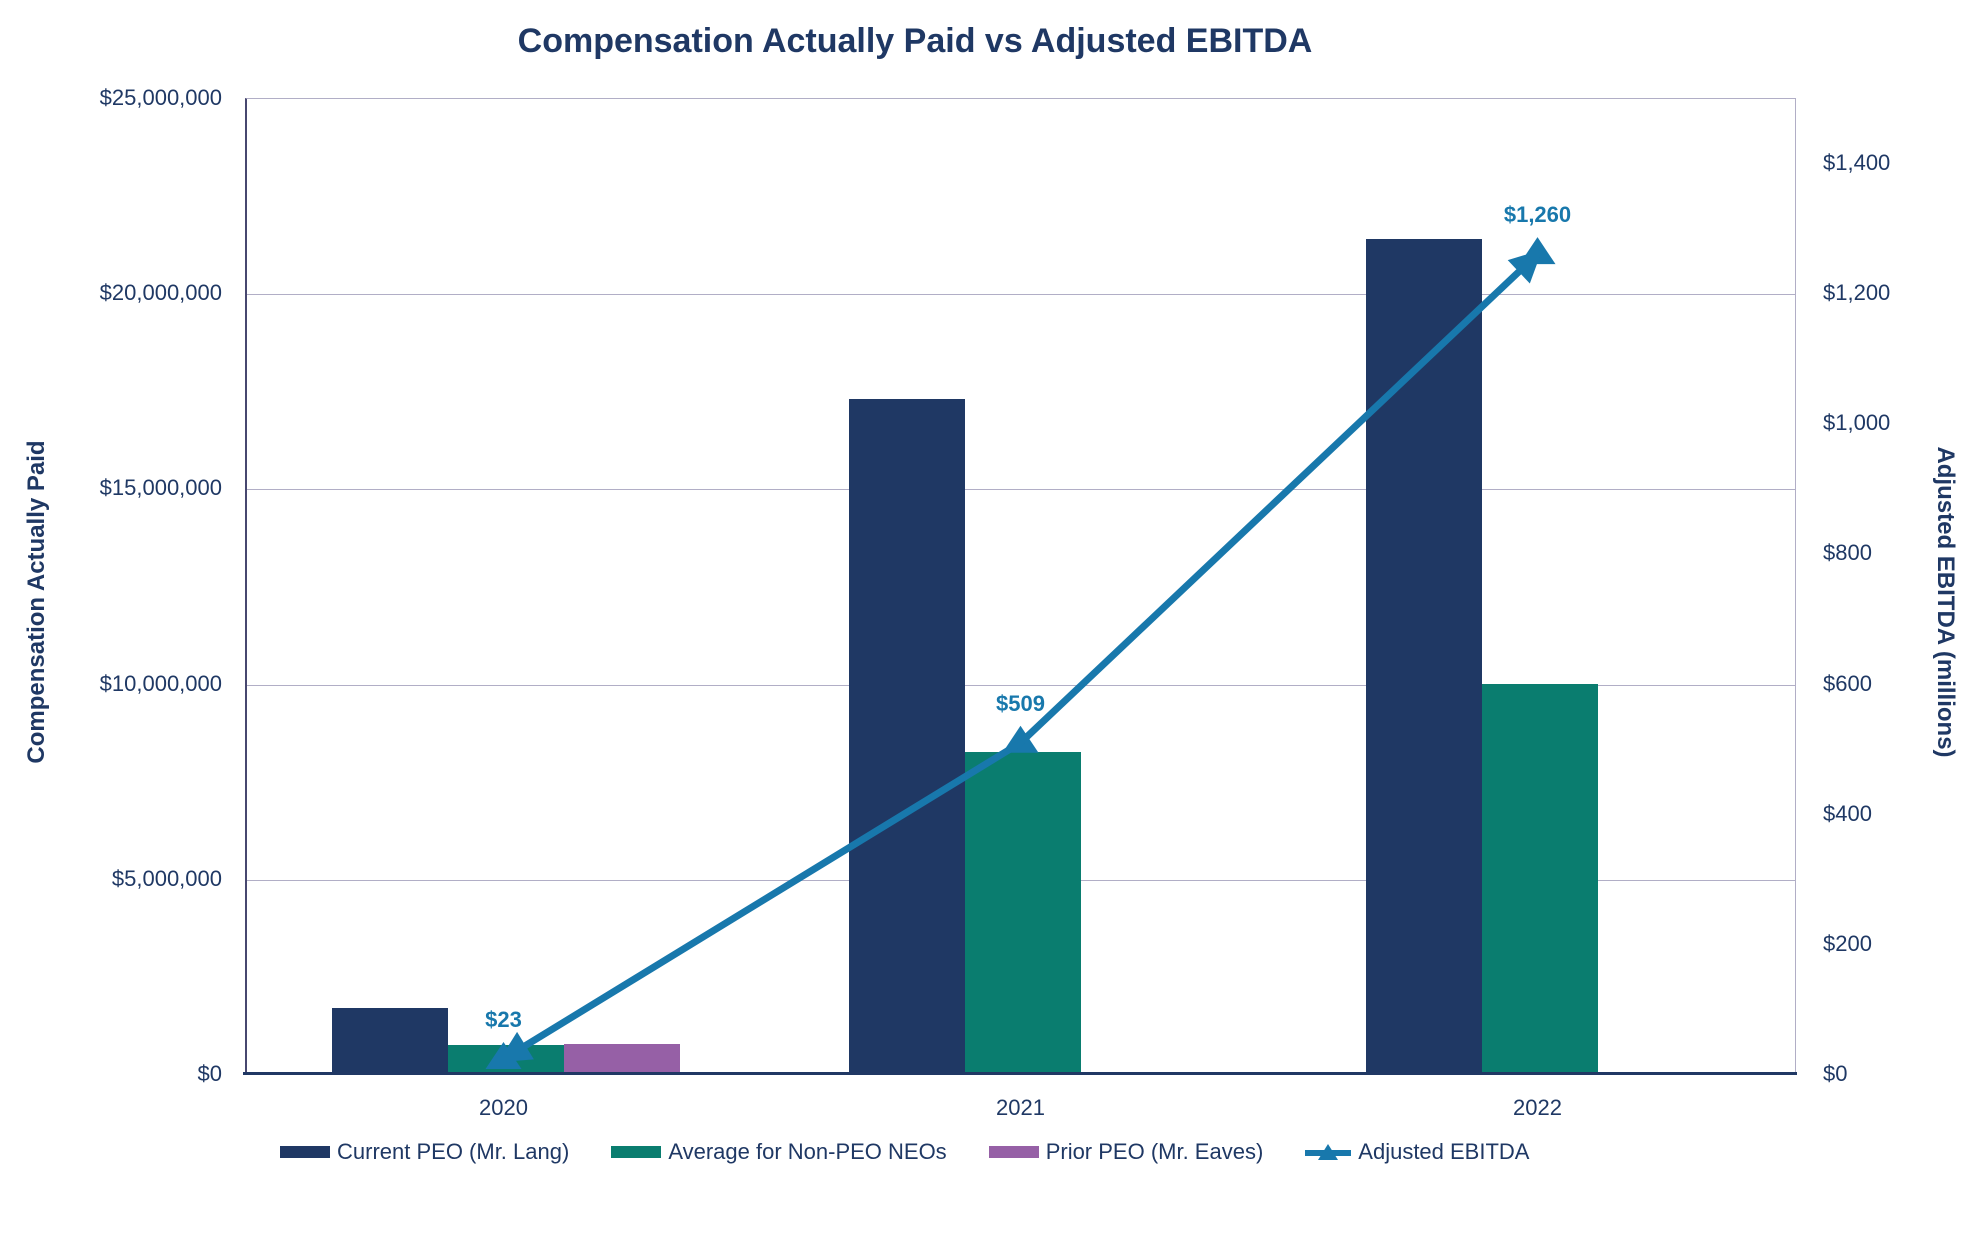 The image size is (1979, 1235). Describe the element at coordinates (1154, 1151) in the screenshot. I see `legend-label: Prior PEO (Mr. Eaves)` at that location.